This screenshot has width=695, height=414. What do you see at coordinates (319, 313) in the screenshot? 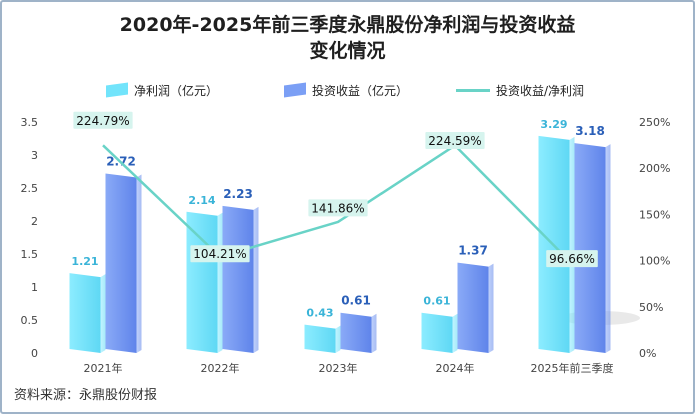
I see `label-net-profit-2: 0.43` at bounding box center [319, 313].